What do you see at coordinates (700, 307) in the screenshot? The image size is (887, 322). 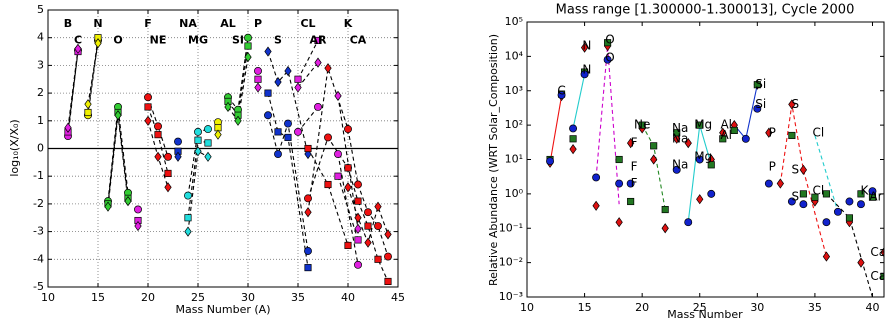 I see `x-tick-label: 25` at bounding box center [700, 307].